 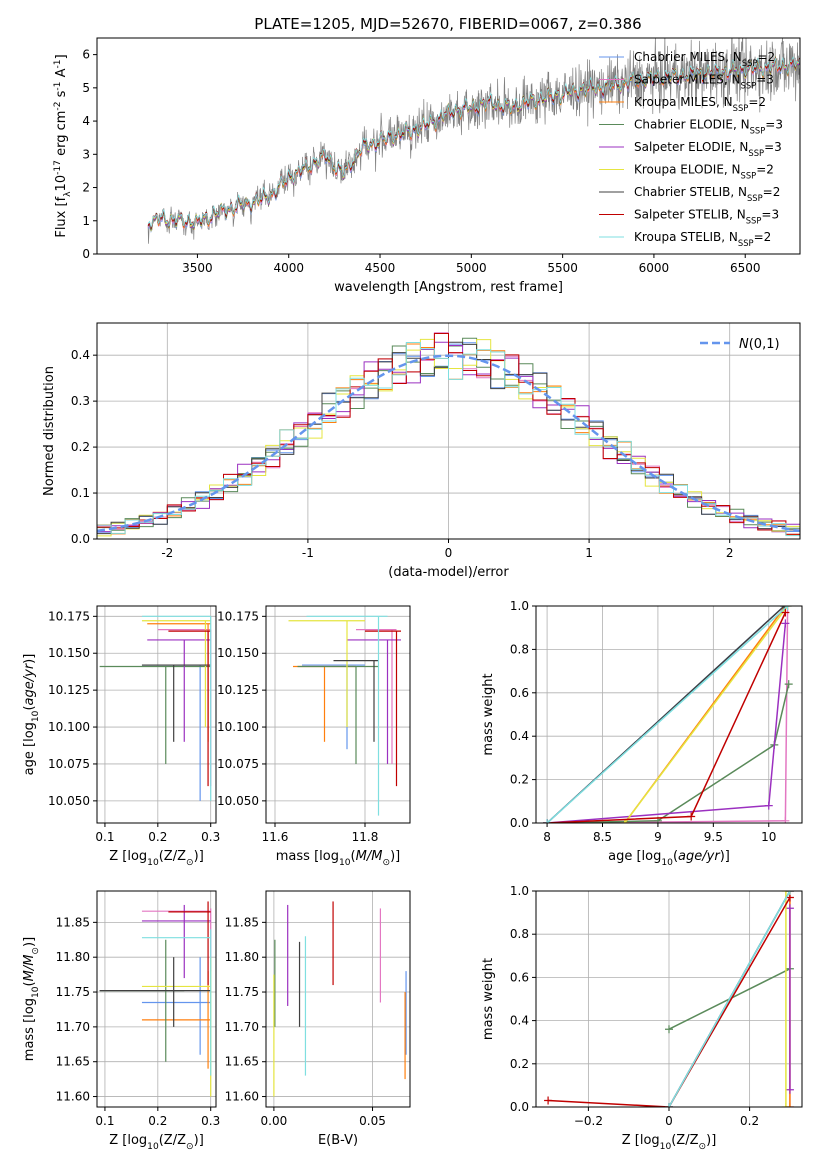 What do you see at coordinates (588, 1121) in the screenshot?
I see `x-tick-label: −0.2` at bounding box center [588, 1121].